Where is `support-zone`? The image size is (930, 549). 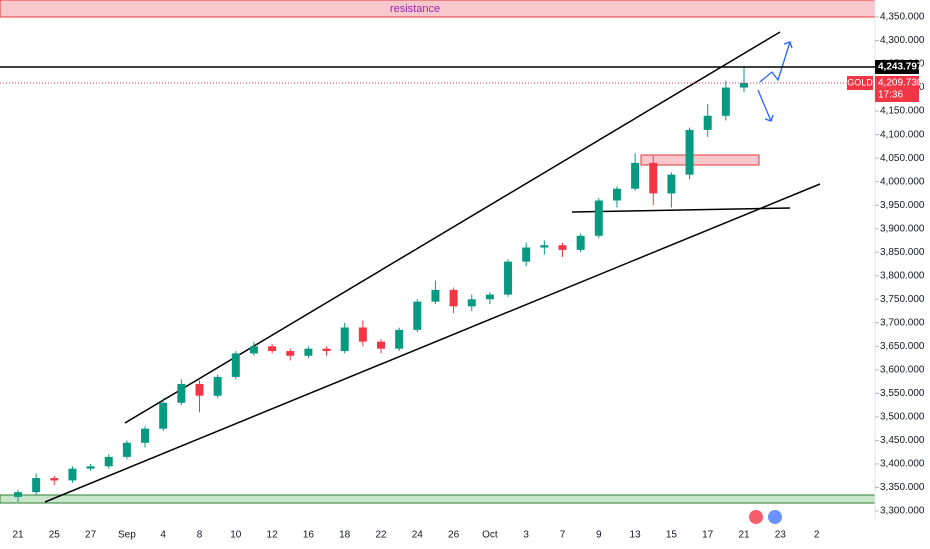 support-zone is located at coordinates (438, 499).